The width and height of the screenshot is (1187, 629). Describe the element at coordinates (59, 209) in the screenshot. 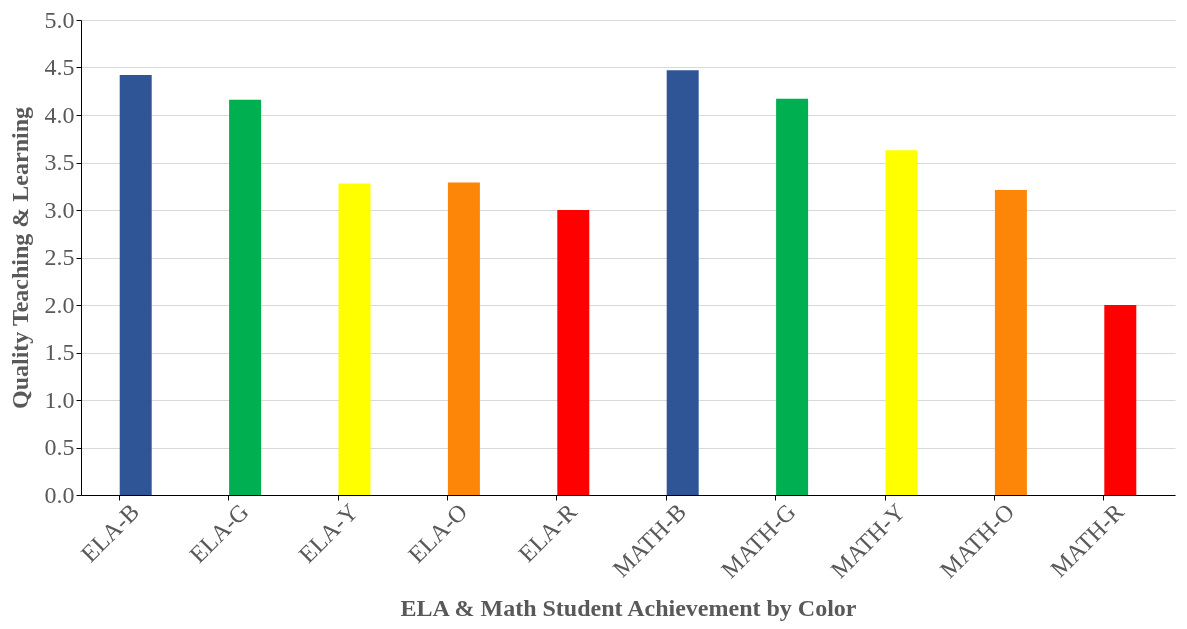

I see `y-tick-label: 3.0` at that location.